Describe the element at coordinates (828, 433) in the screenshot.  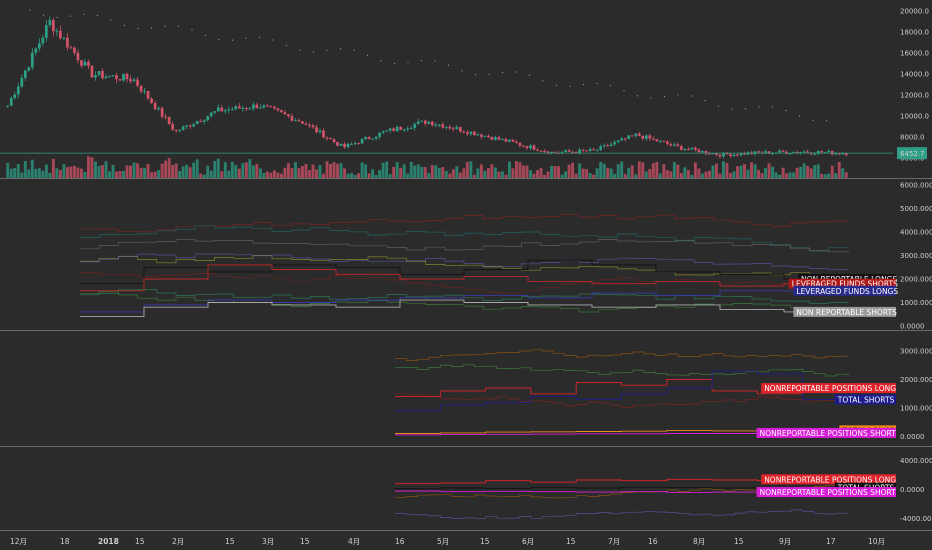
I see `pane3-series-tag: NONREPORTABLE POSITIONS SHORT` at that location.